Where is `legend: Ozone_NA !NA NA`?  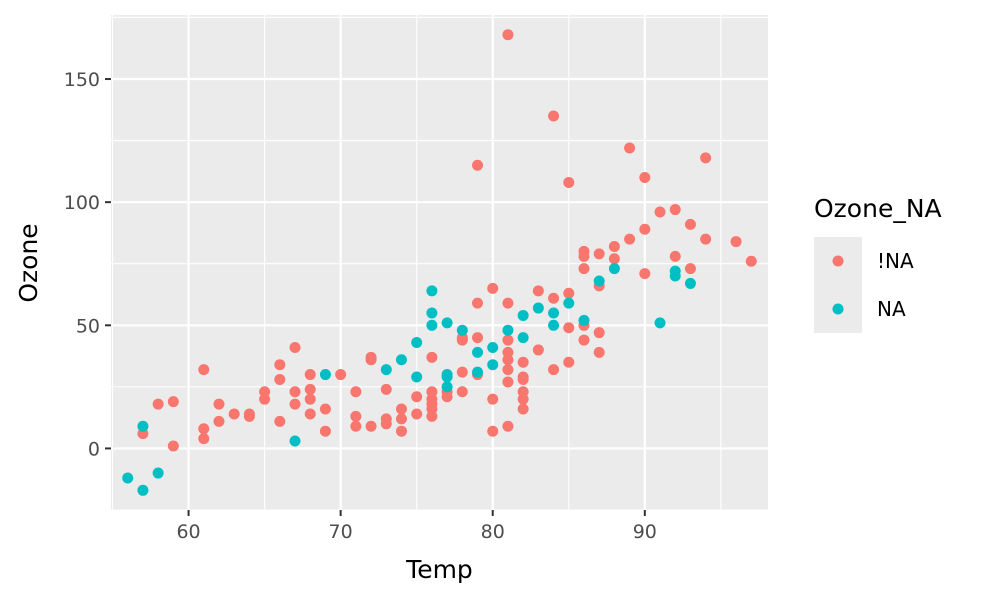
legend: Ozone_NA !NA NA is located at coordinates (878, 263).